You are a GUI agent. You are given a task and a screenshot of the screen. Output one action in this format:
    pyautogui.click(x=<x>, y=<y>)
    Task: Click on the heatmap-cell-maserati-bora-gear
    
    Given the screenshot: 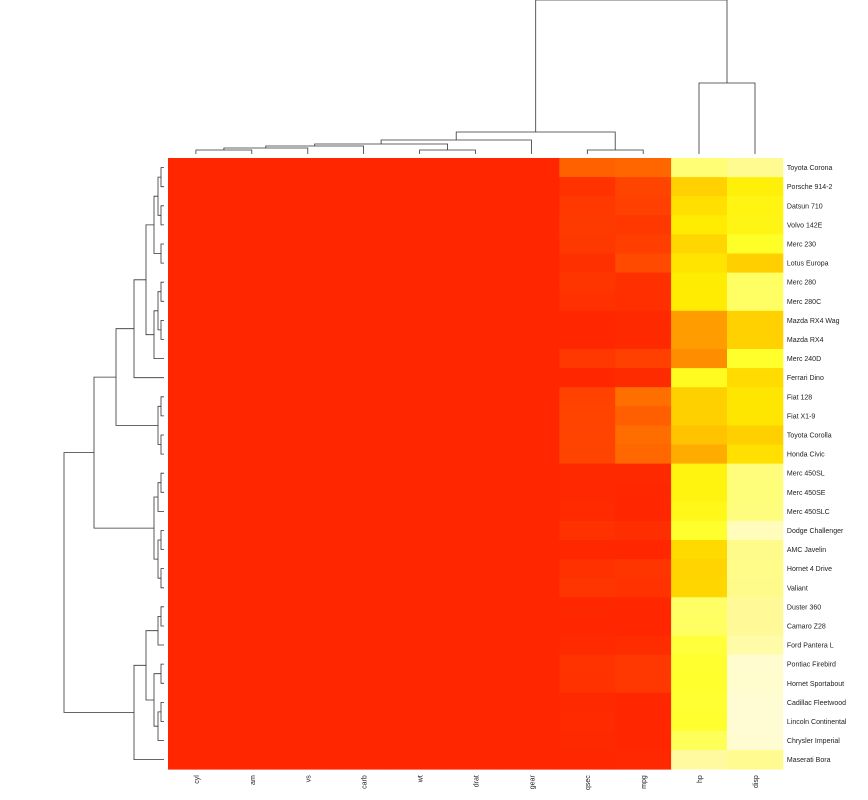 What is the action you would take?
    pyautogui.click(x=531, y=760)
    